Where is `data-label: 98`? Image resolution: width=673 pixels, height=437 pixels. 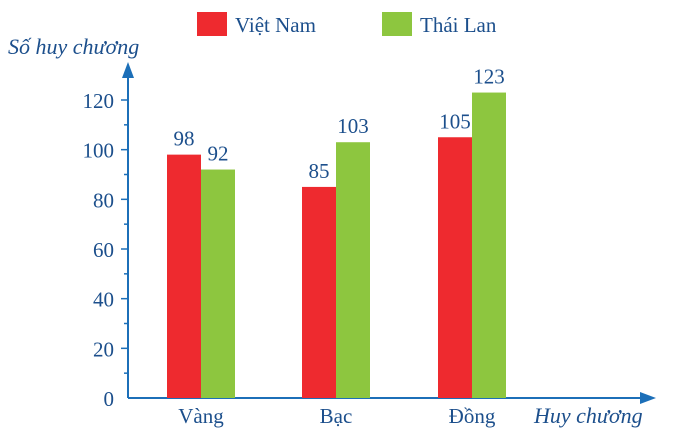
data-label: 98 is located at coordinates (184, 139).